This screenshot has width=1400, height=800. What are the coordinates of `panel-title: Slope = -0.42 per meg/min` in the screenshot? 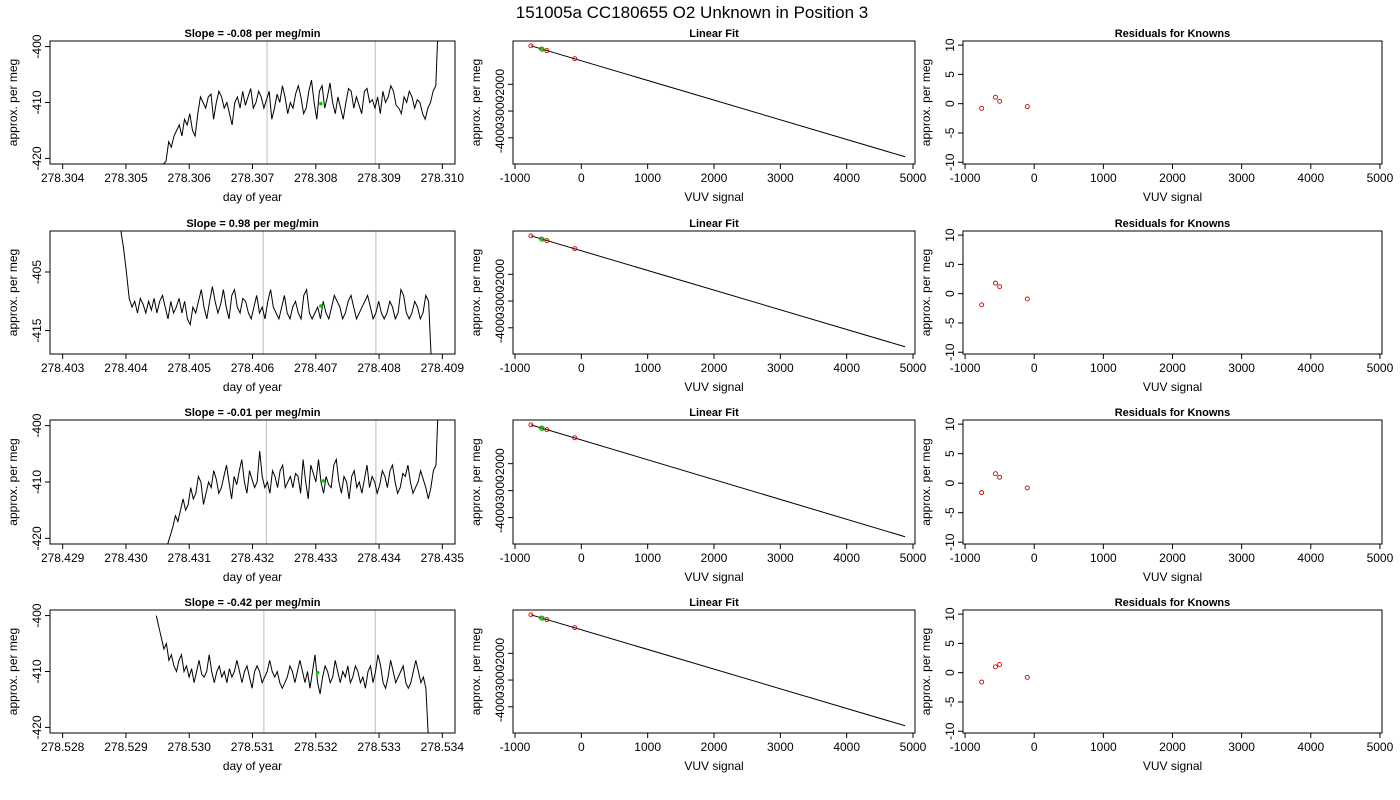 It's located at (252, 603).